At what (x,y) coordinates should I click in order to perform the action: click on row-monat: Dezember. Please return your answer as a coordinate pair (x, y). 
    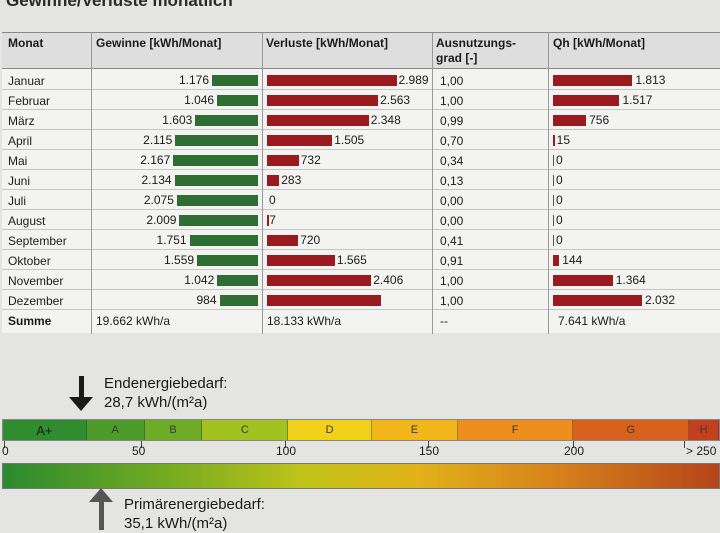
    Looking at the image, I should click on (36, 301).